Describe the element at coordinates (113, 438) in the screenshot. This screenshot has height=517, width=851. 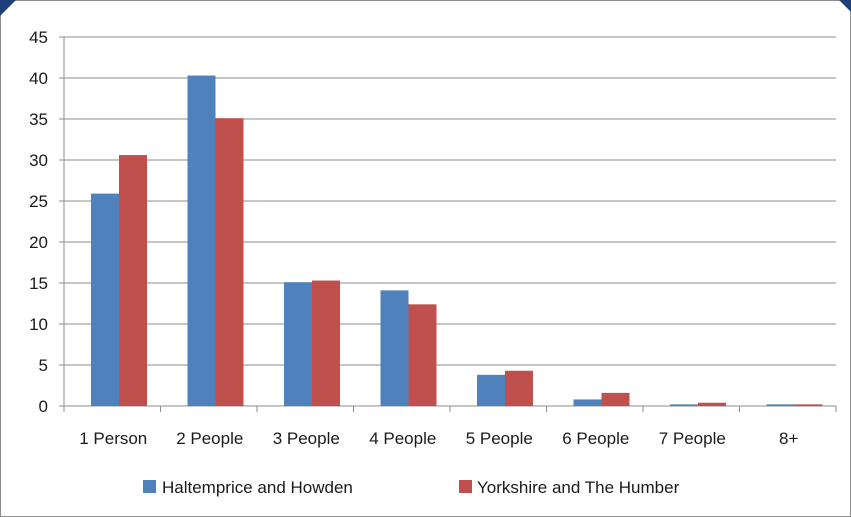
I see `x-tick-label: 1 Person` at that location.